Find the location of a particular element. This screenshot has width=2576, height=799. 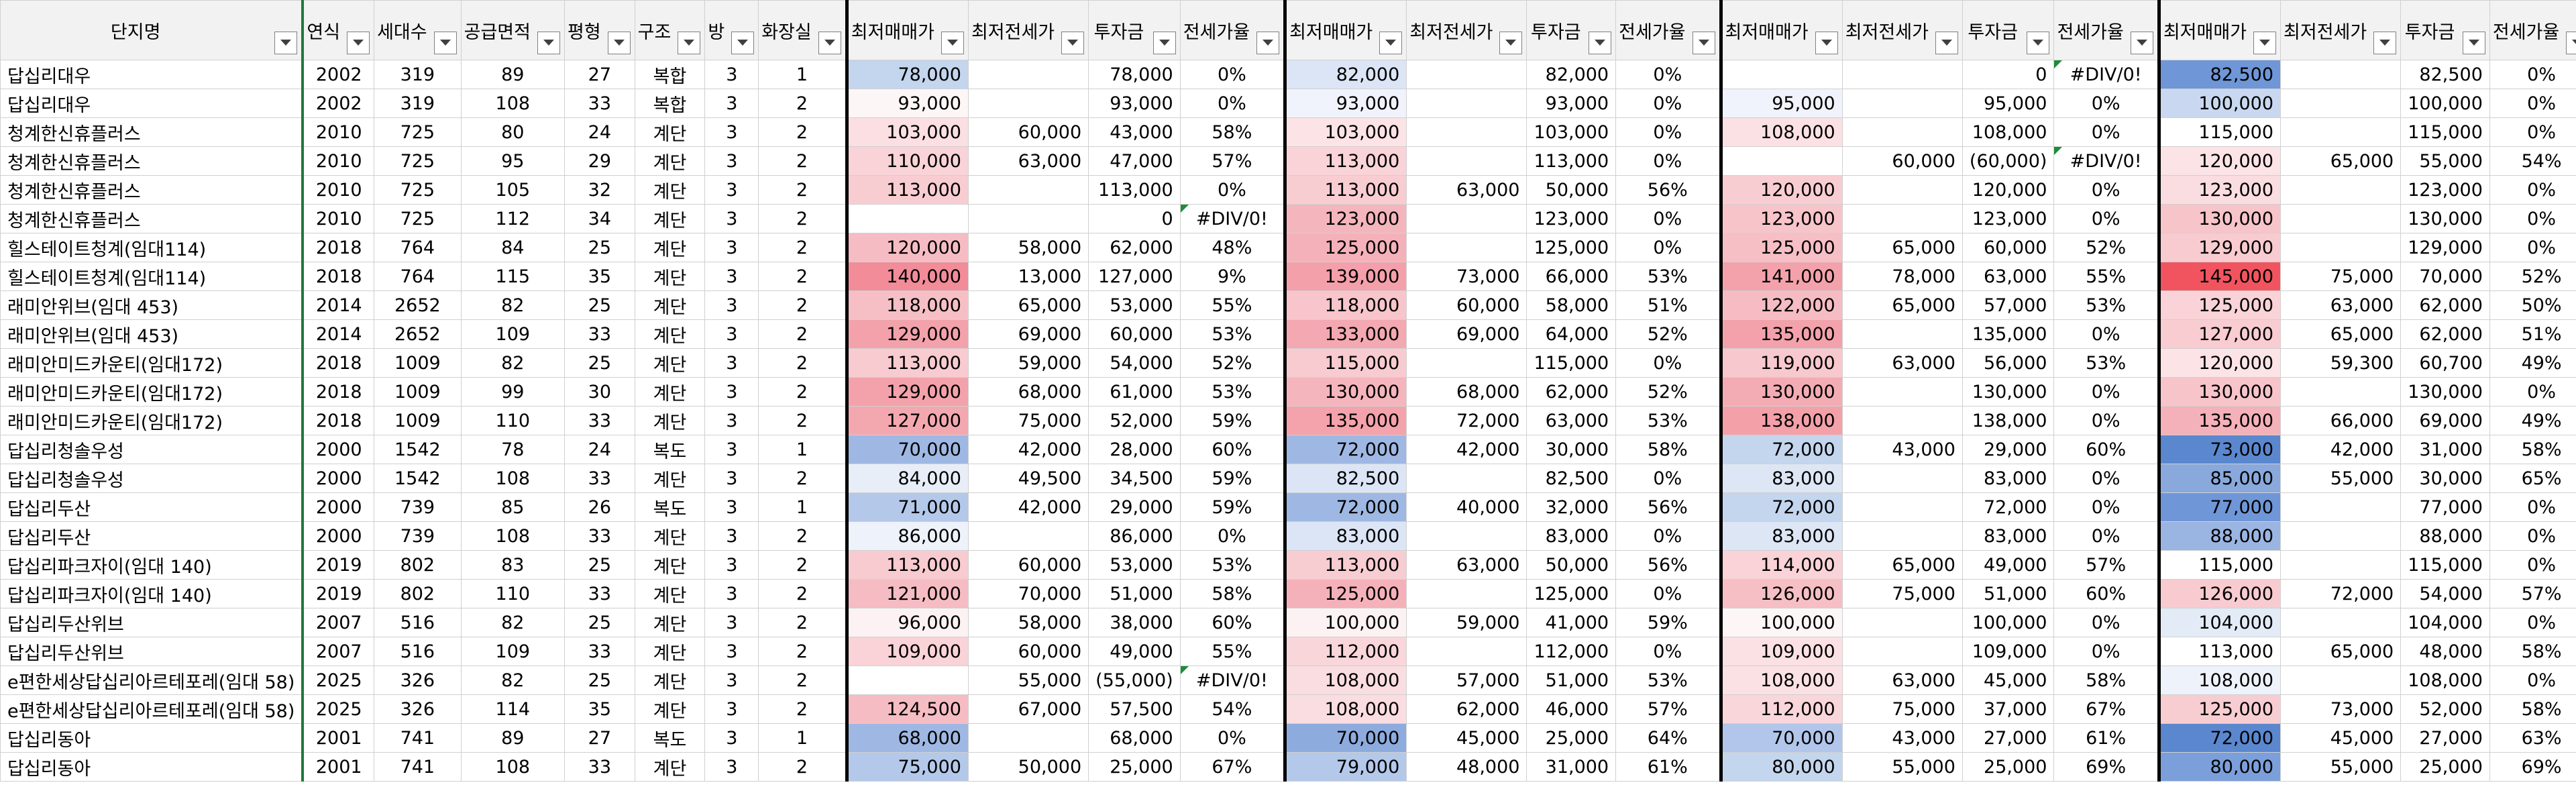

invest-cell: 43,000 is located at coordinates (1134, 132).